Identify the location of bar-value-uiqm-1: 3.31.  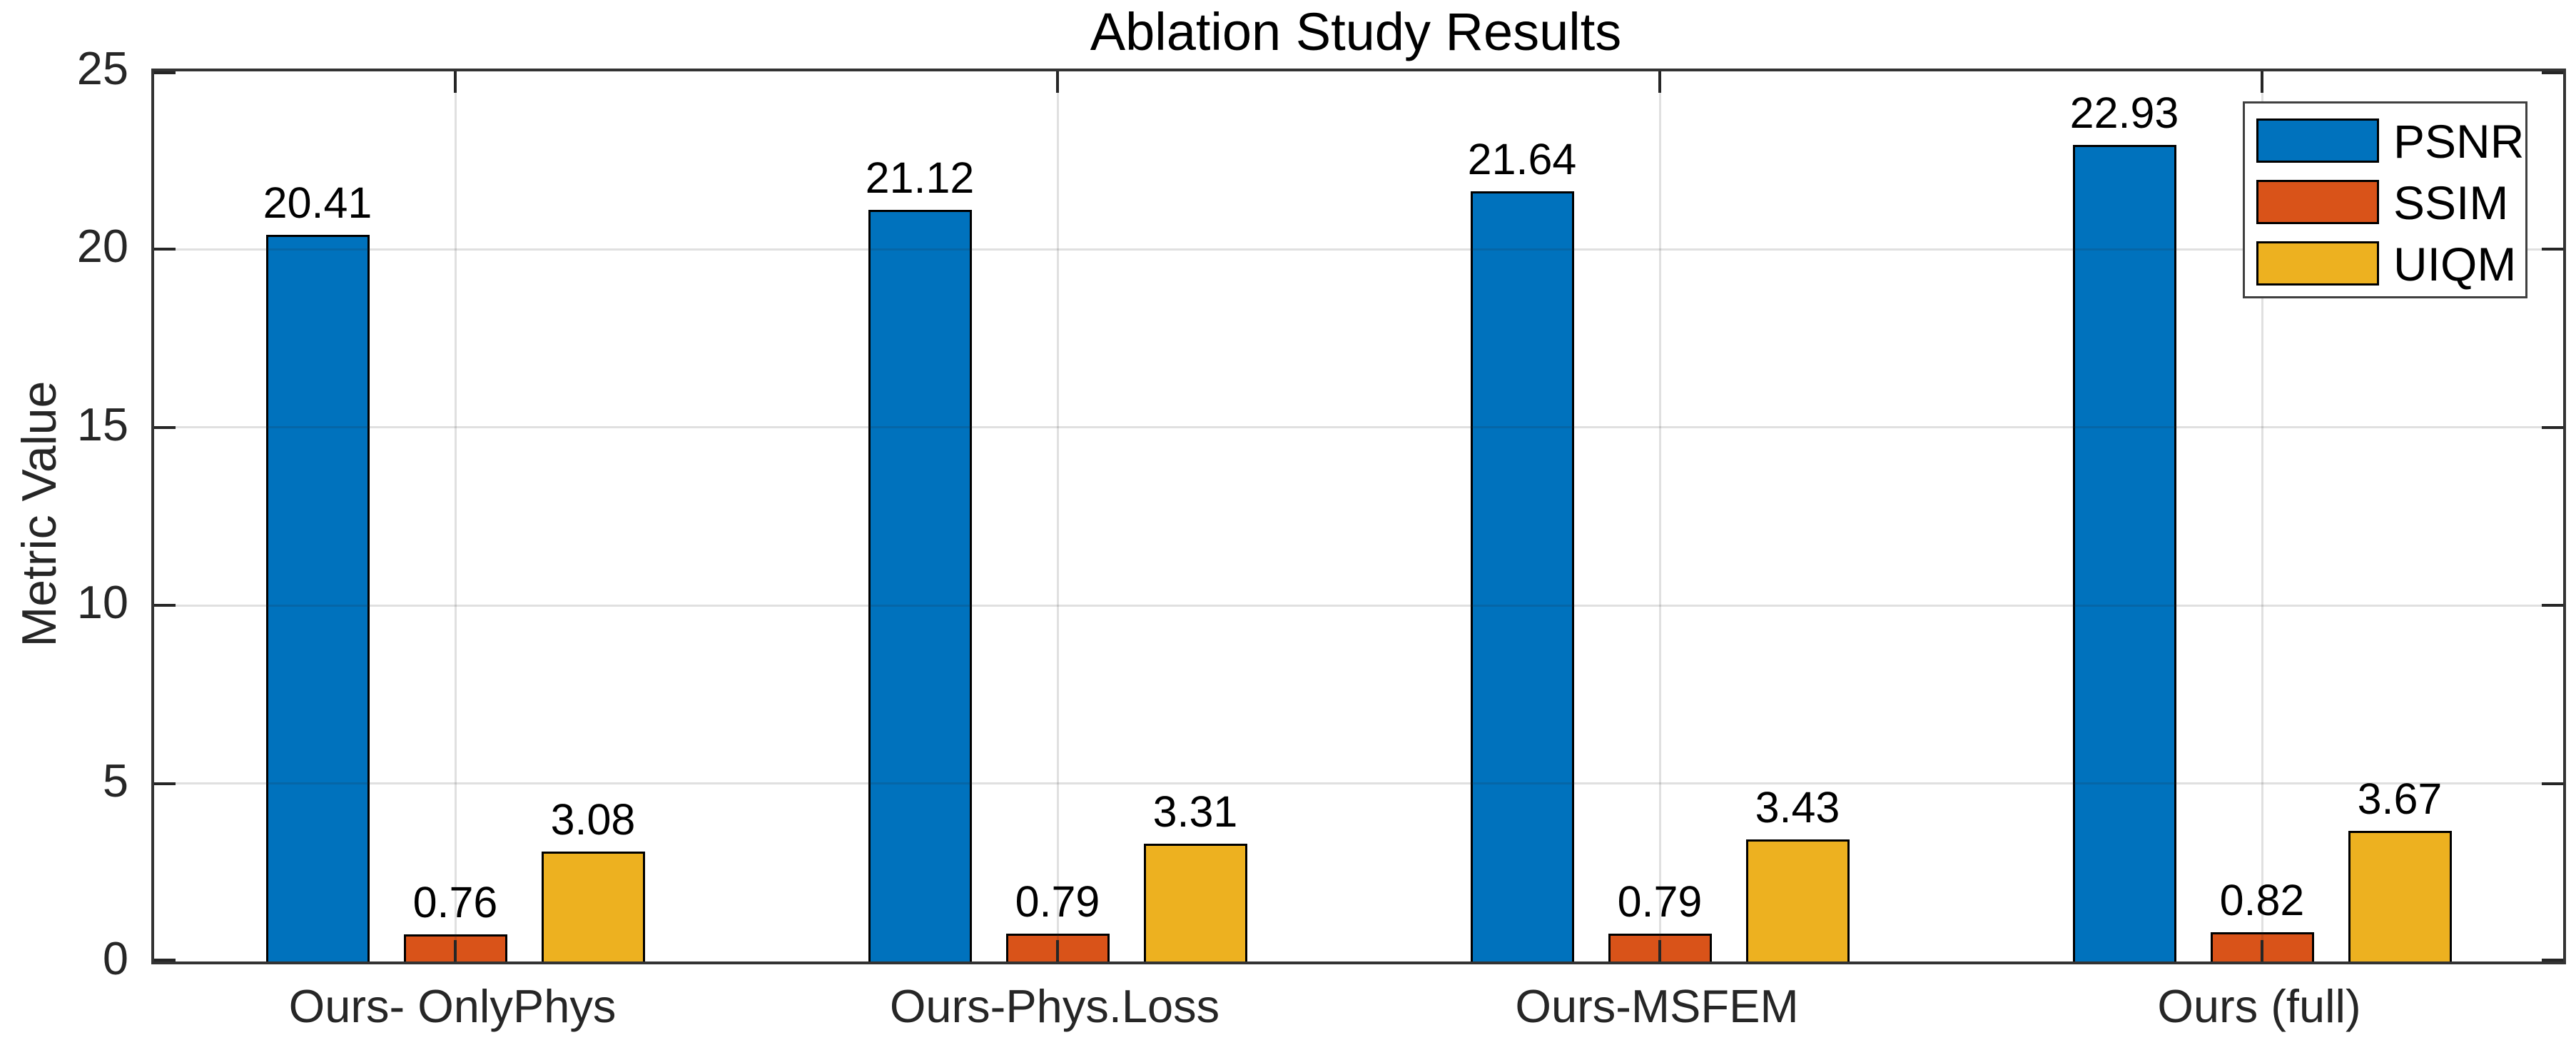
(1195, 811).